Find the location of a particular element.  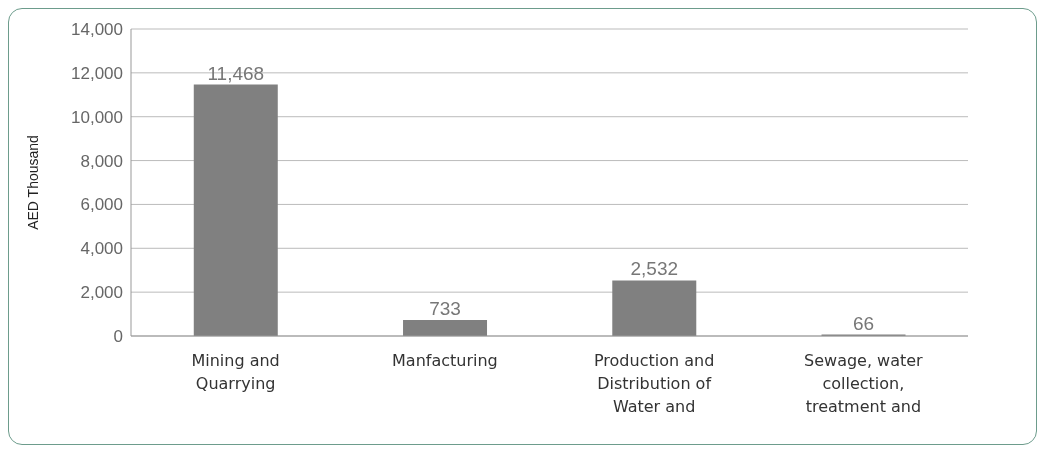

y-tick-label: 12,000 is located at coordinates (97, 73).